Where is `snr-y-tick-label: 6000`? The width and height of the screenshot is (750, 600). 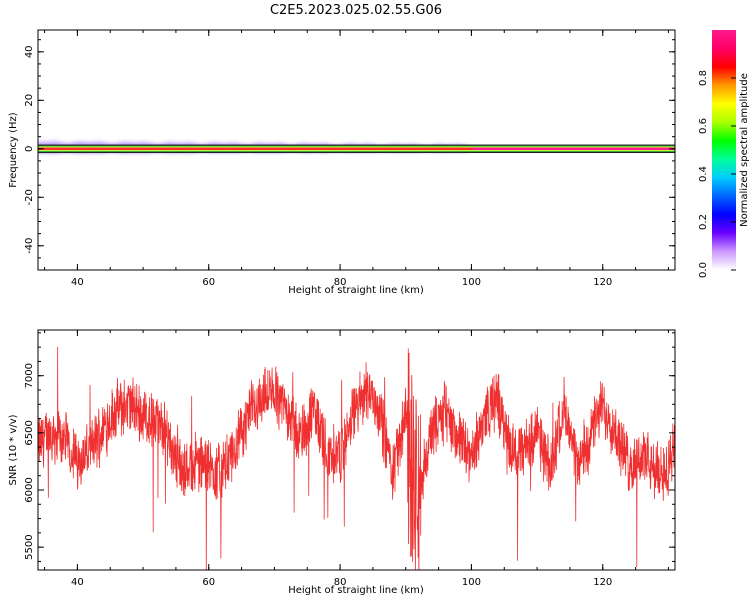
snr-y-tick-label: 6000 is located at coordinates (29, 489).